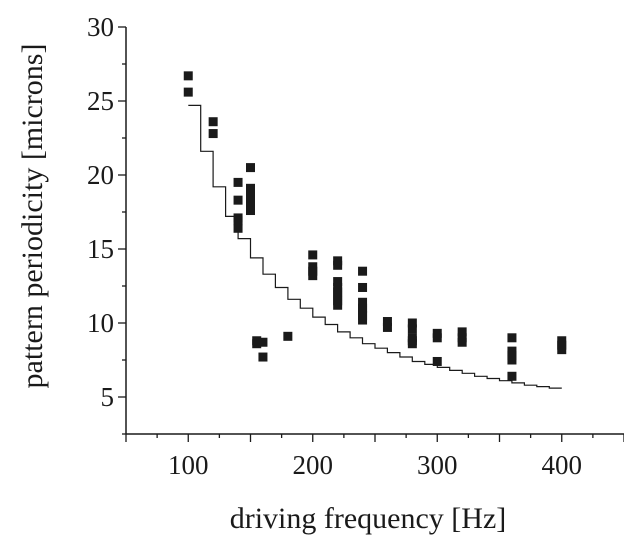 This screenshot has height=536, width=624. Describe the element at coordinates (188, 465) in the screenshot. I see `x-tick-label: 100` at that location.